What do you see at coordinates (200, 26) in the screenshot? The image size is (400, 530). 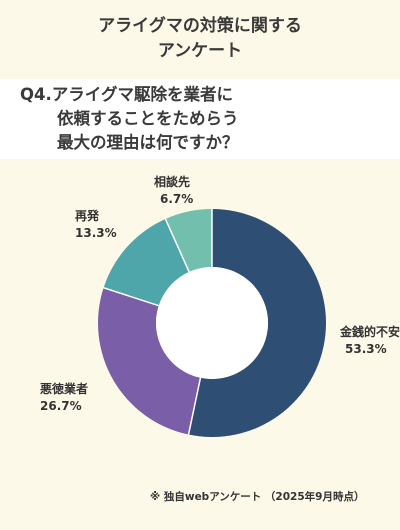 I see `title-line-1: アライグマの対策に関する` at bounding box center [200, 26].